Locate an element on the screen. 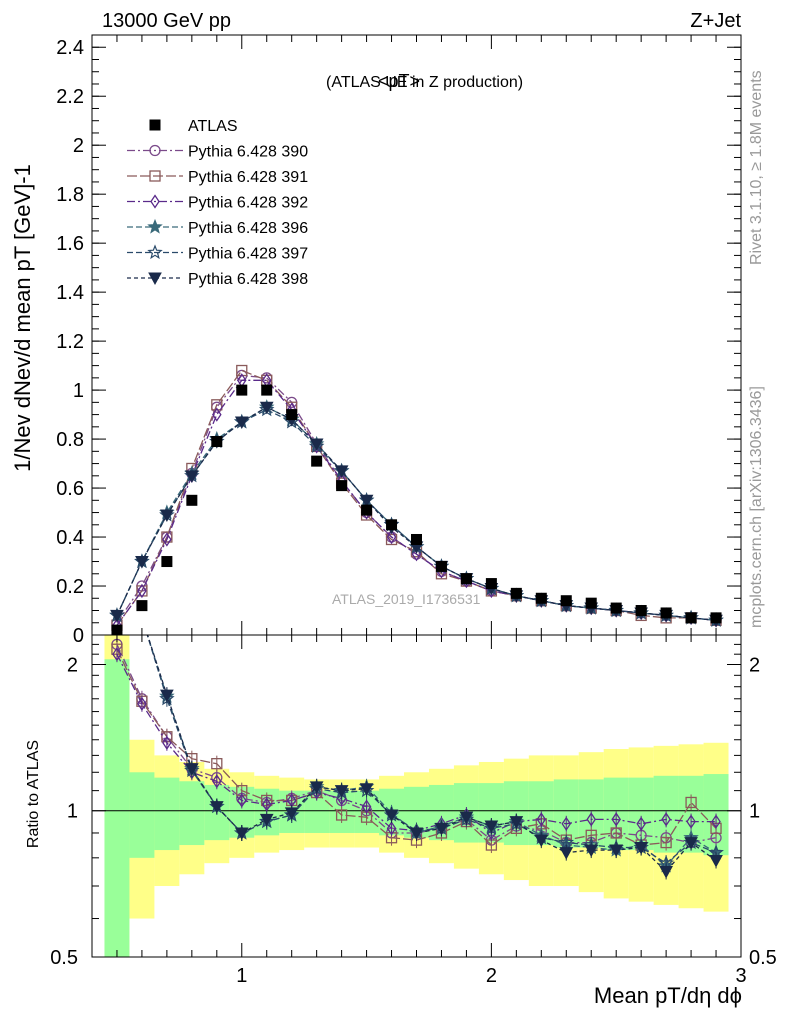 This screenshot has width=786, height=1024. y-tick-label: 0.8 is located at coordinates (70, 440).